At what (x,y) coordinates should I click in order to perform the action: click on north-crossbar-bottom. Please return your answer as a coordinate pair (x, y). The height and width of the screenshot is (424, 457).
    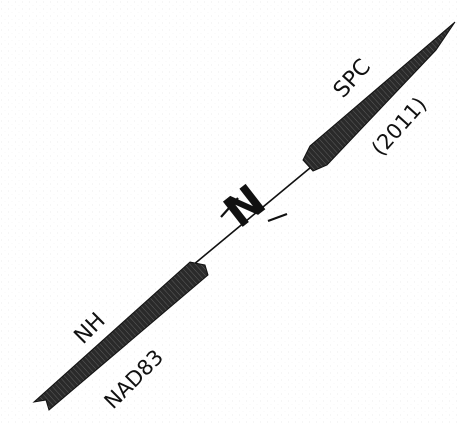
    Looking at the image, I should click on (277, 217).